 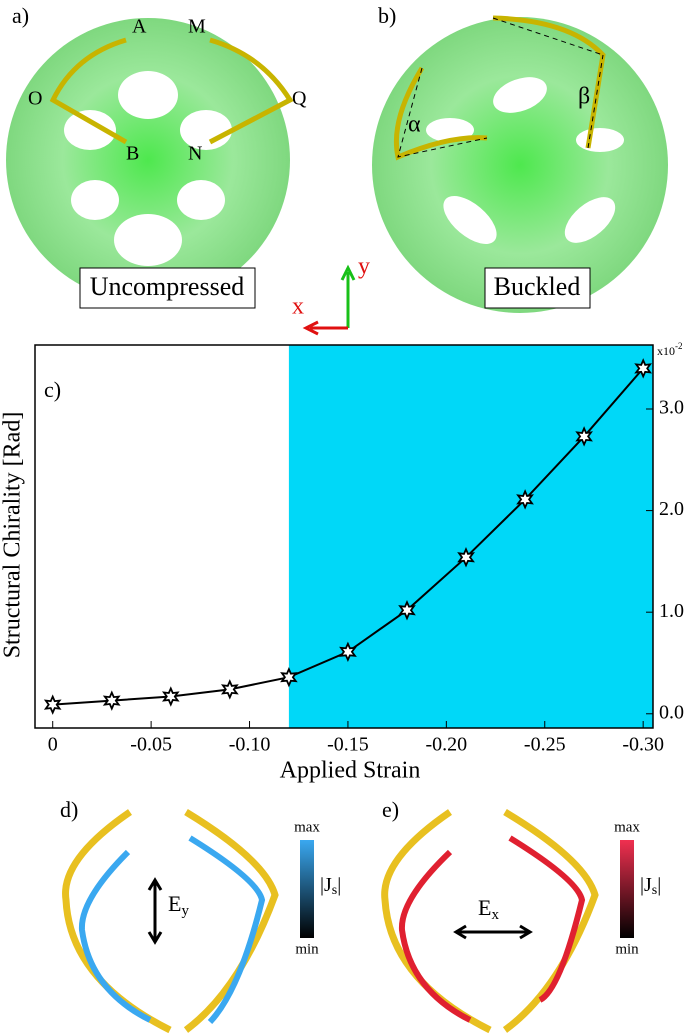 I want to click on field-sub: y, so click(x=185, y=911).